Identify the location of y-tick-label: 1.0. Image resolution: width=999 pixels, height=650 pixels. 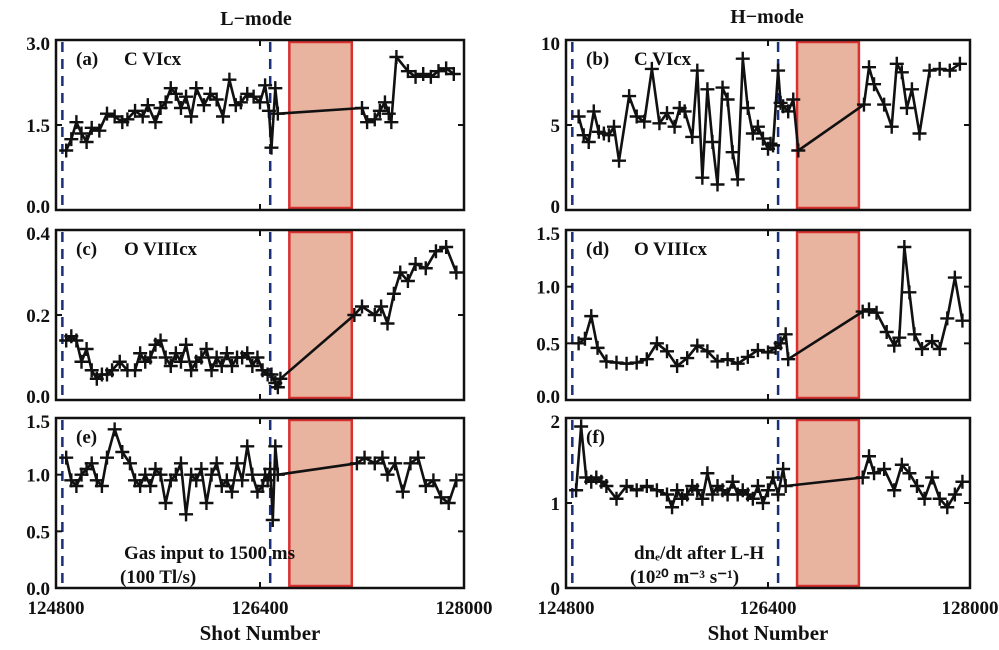
(548, 288).